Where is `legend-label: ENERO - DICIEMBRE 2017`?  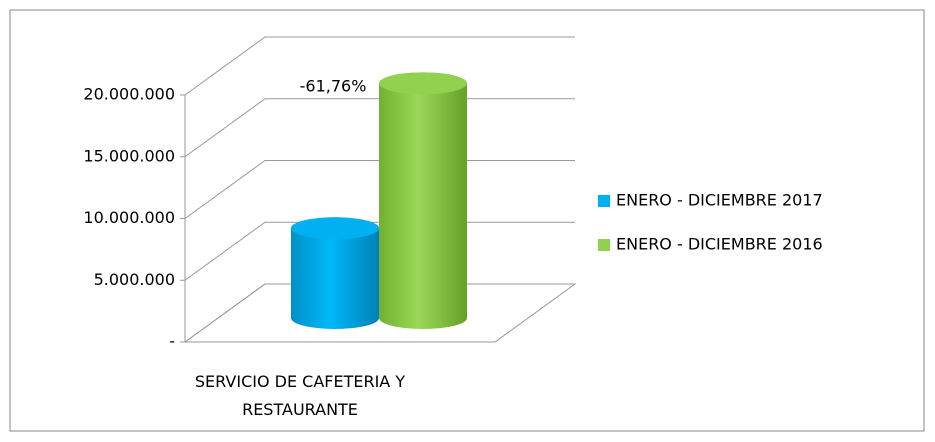 legend-label: ENERO - DICIEMBRE 2017 is located at coordinates (719, 200).